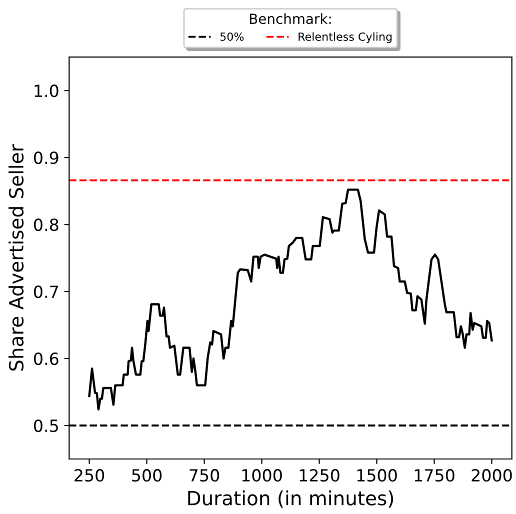 The height and width of the screenshot is (514, 516). I want to click on y-tick-label: 0.9, so click(46, 158).